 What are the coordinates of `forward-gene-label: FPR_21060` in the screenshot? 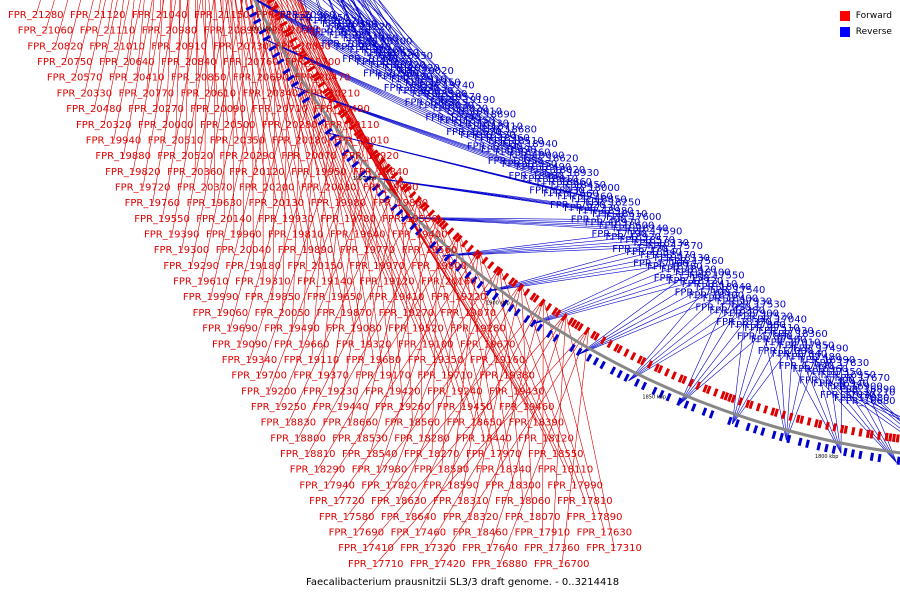 It's located at (46, 31).